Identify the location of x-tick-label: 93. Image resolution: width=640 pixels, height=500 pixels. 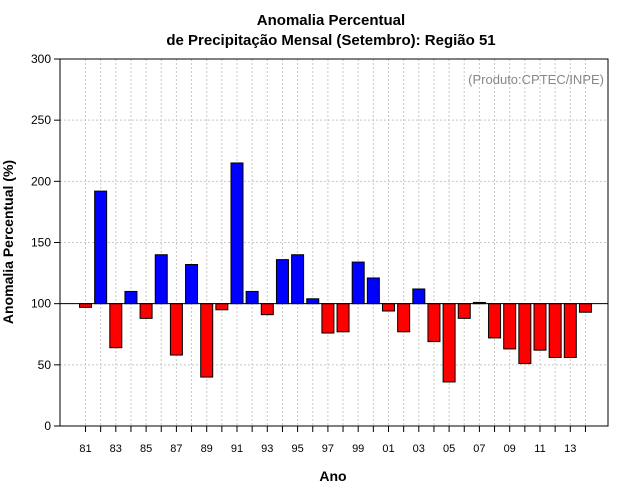
(267, 449).